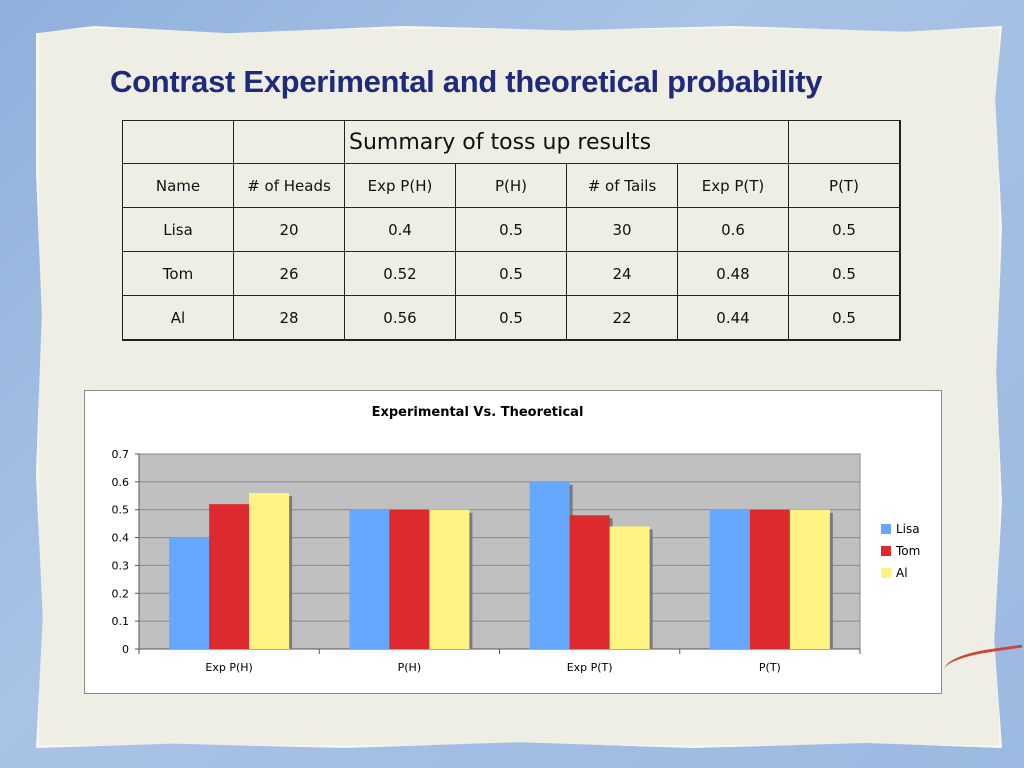  Describe the element at coordinates (400, 317) in the screenshot. I see `table-cell: 0.56` at that location.